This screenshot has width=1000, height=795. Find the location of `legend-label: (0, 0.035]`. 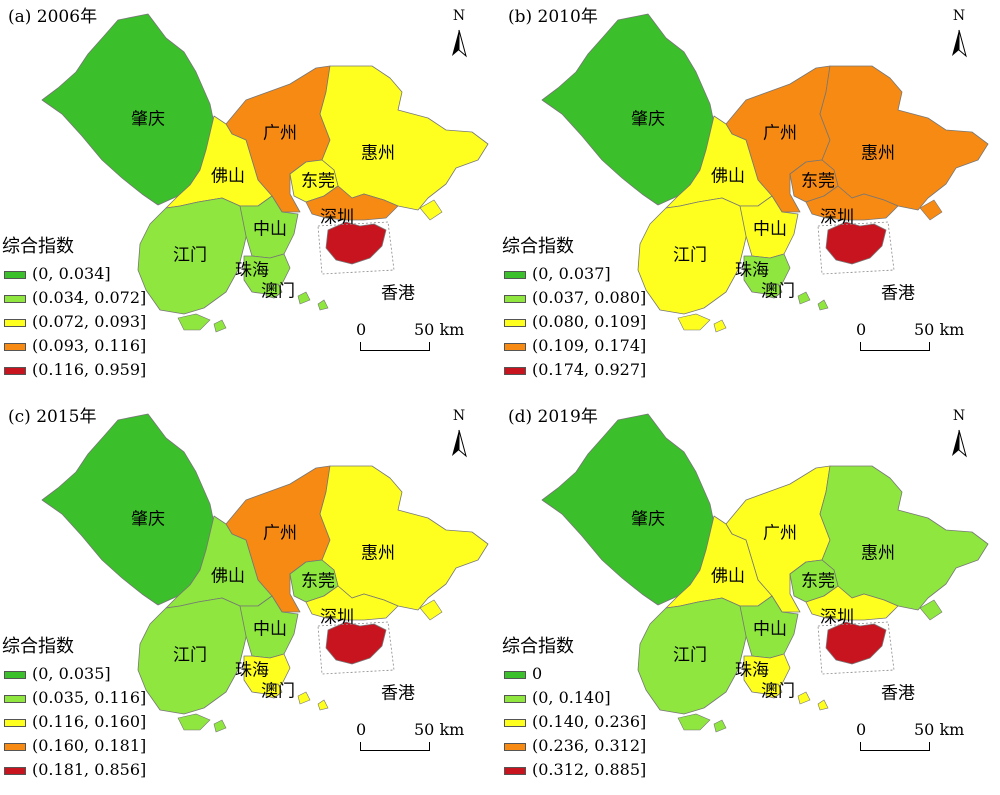

legend-label: (0, 0.035] is located at coordinates (71, 673).